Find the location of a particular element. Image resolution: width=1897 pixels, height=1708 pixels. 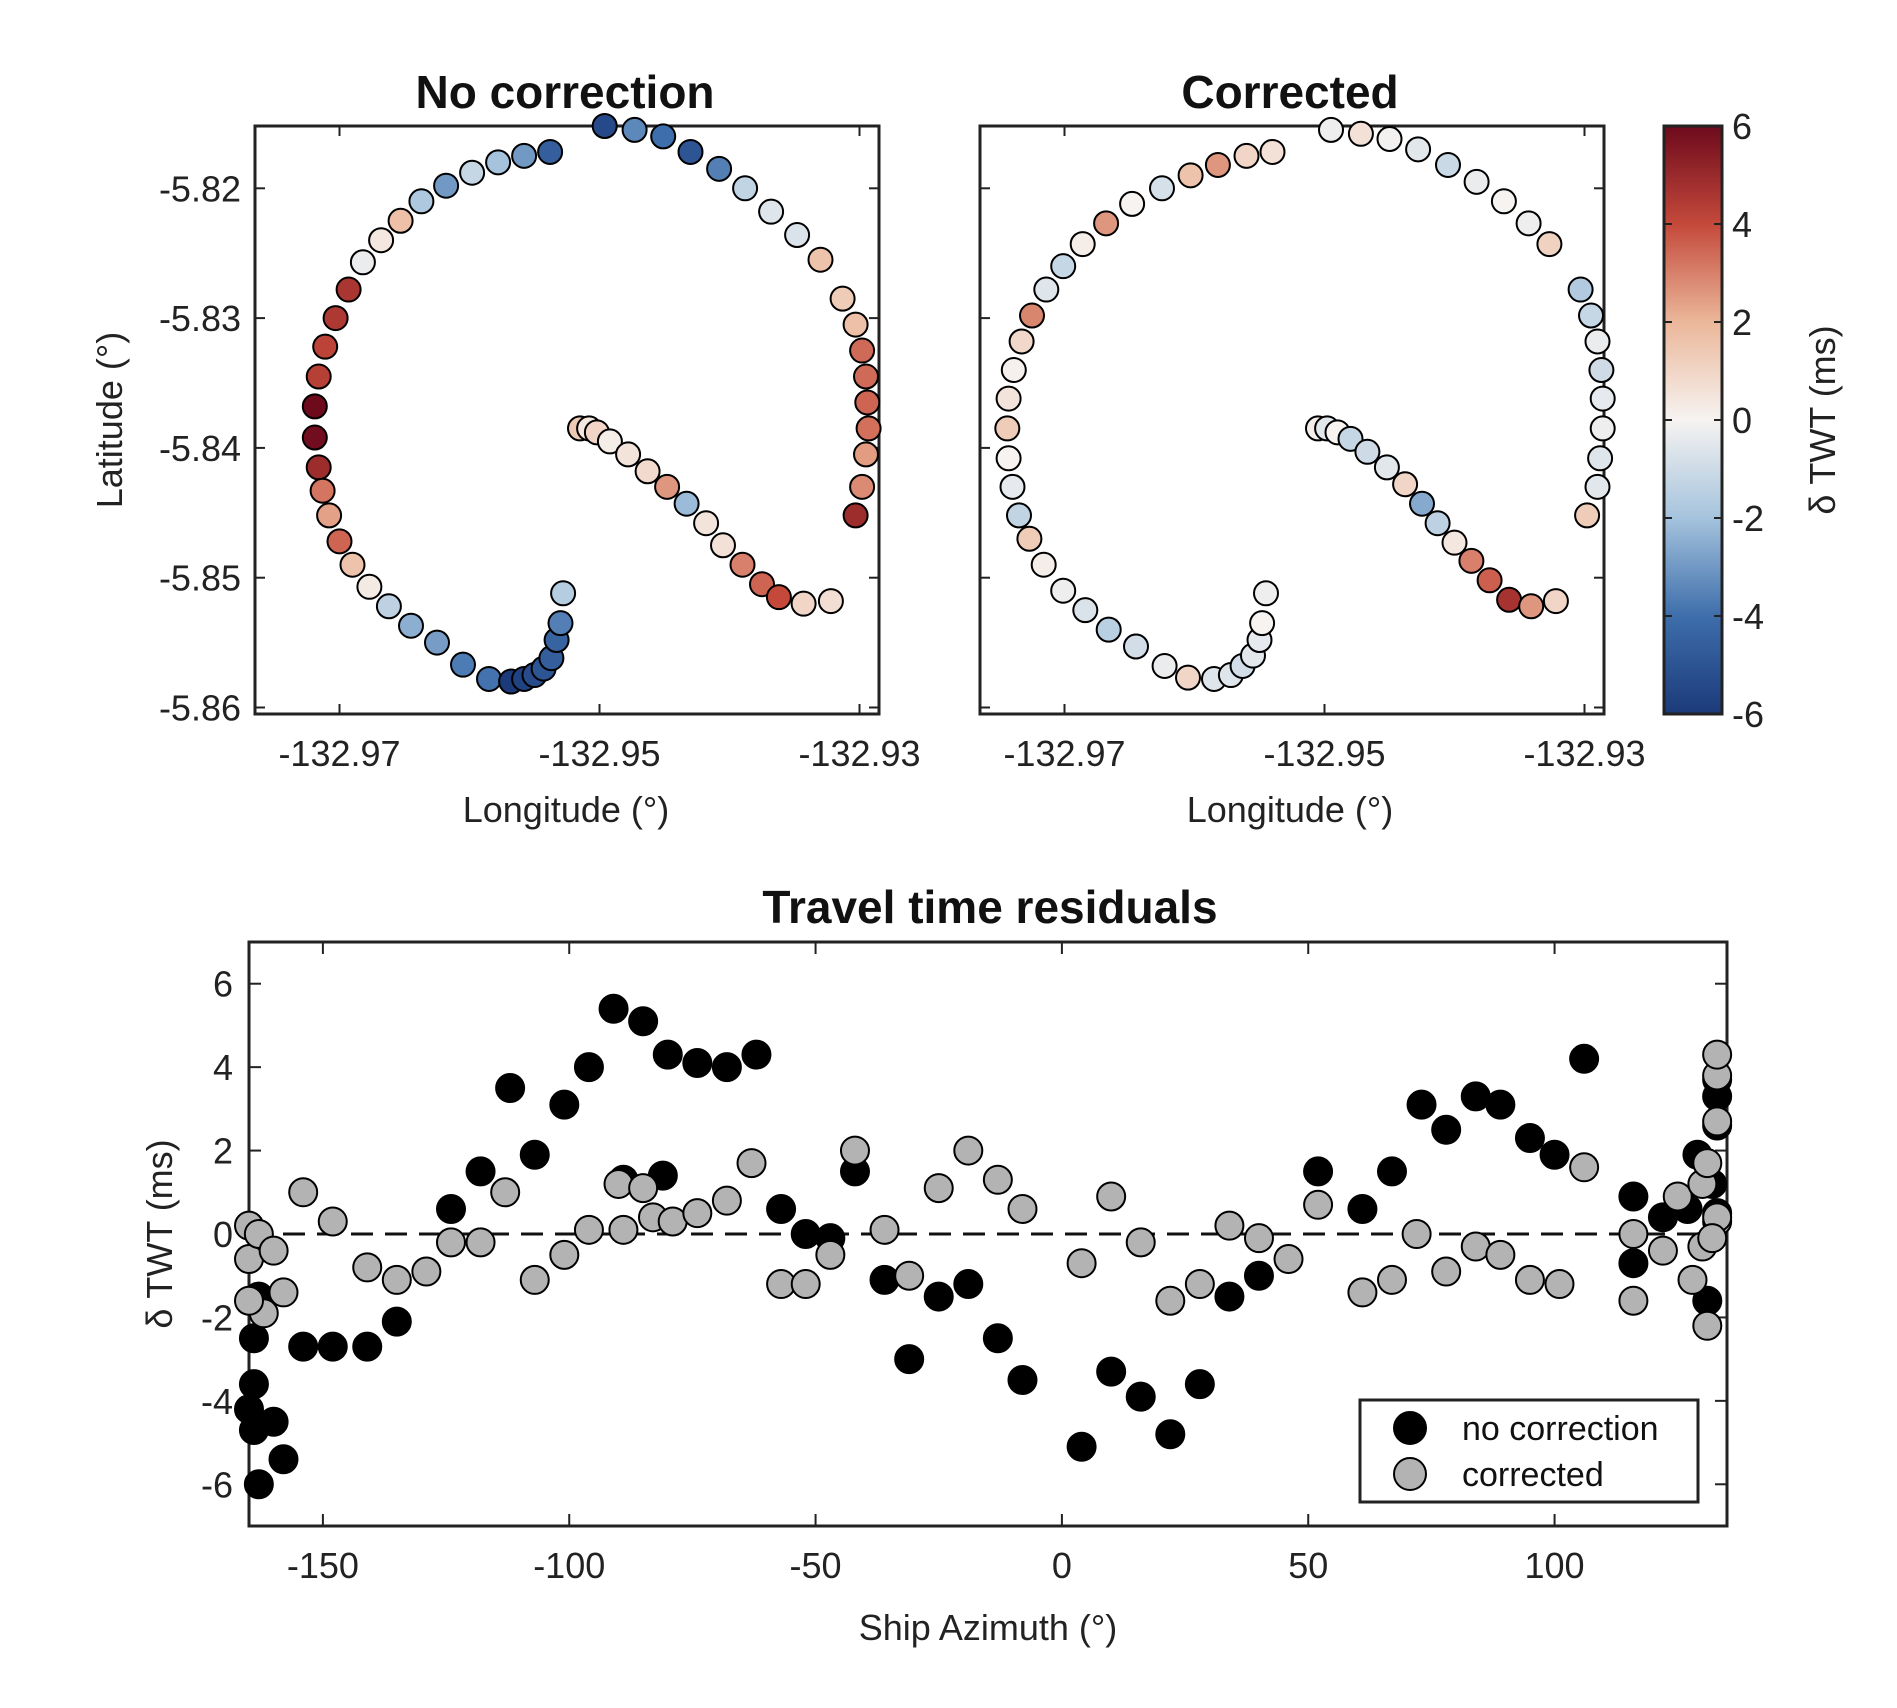

panel-corrected-ticks: -132.97 -132.95 -132.93 is located at coordinates (1313, 450).